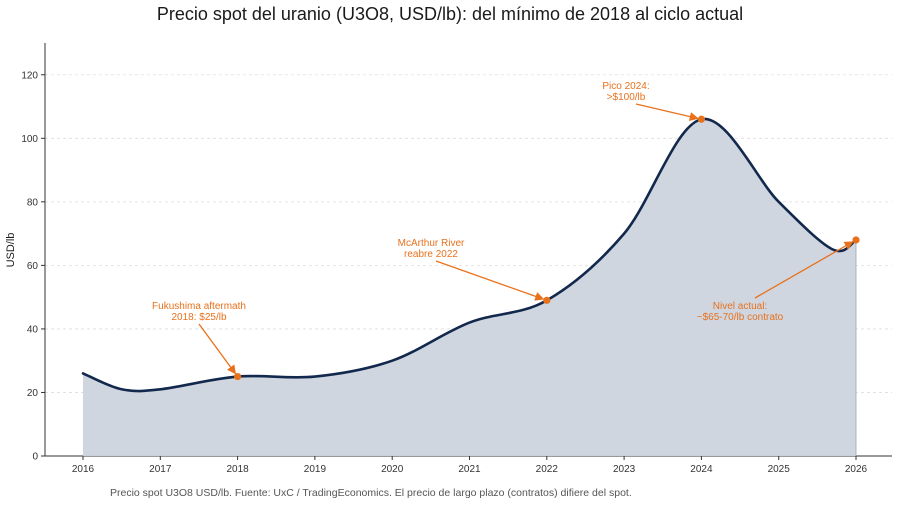 The width and height of the screenshot is (900, 505). What do you see at coordinates (237, 469) in the screenshot?
I see `x-tick-label: 2018` at bounding box center [237, 469].